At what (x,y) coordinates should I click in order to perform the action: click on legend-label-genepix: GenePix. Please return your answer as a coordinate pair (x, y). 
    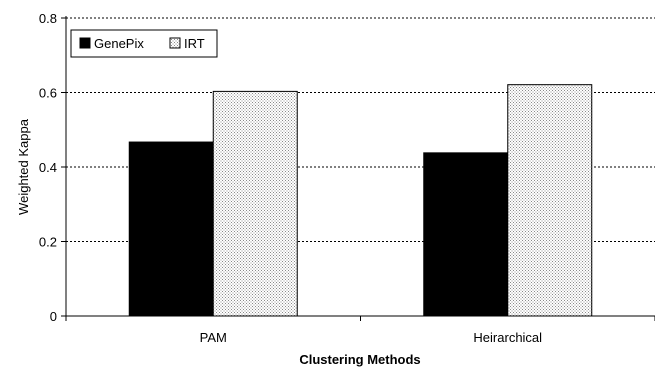
    Looking at the image, I should click on (119, 43).